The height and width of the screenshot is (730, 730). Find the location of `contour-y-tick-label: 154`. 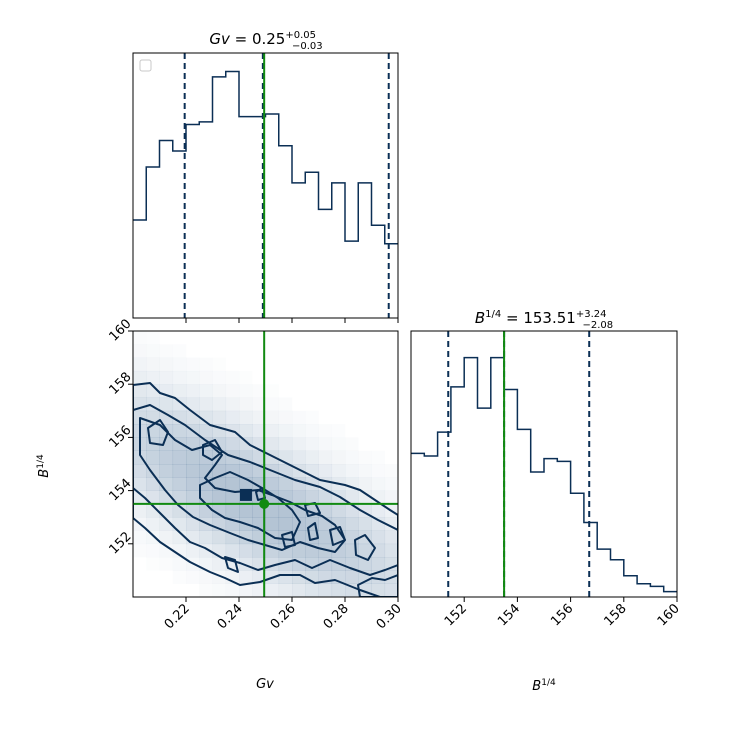

contour-y-tick-label: 154 is located at coordinates (120, 490).